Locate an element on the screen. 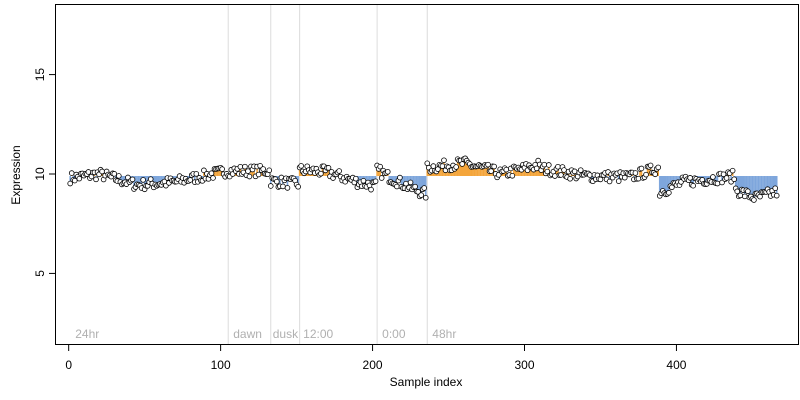 The image size is (800, 400). y-tick-label: 10 is located at coordinates (40, 174).